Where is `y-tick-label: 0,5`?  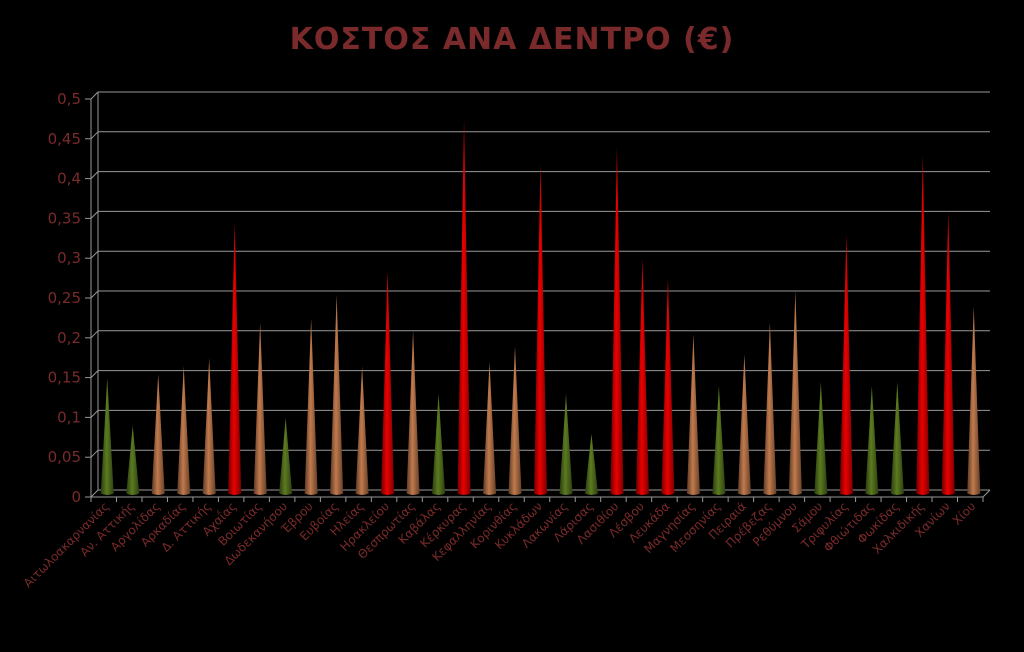
y-tick-label: 0,5 is located at coordinates (69, 99).